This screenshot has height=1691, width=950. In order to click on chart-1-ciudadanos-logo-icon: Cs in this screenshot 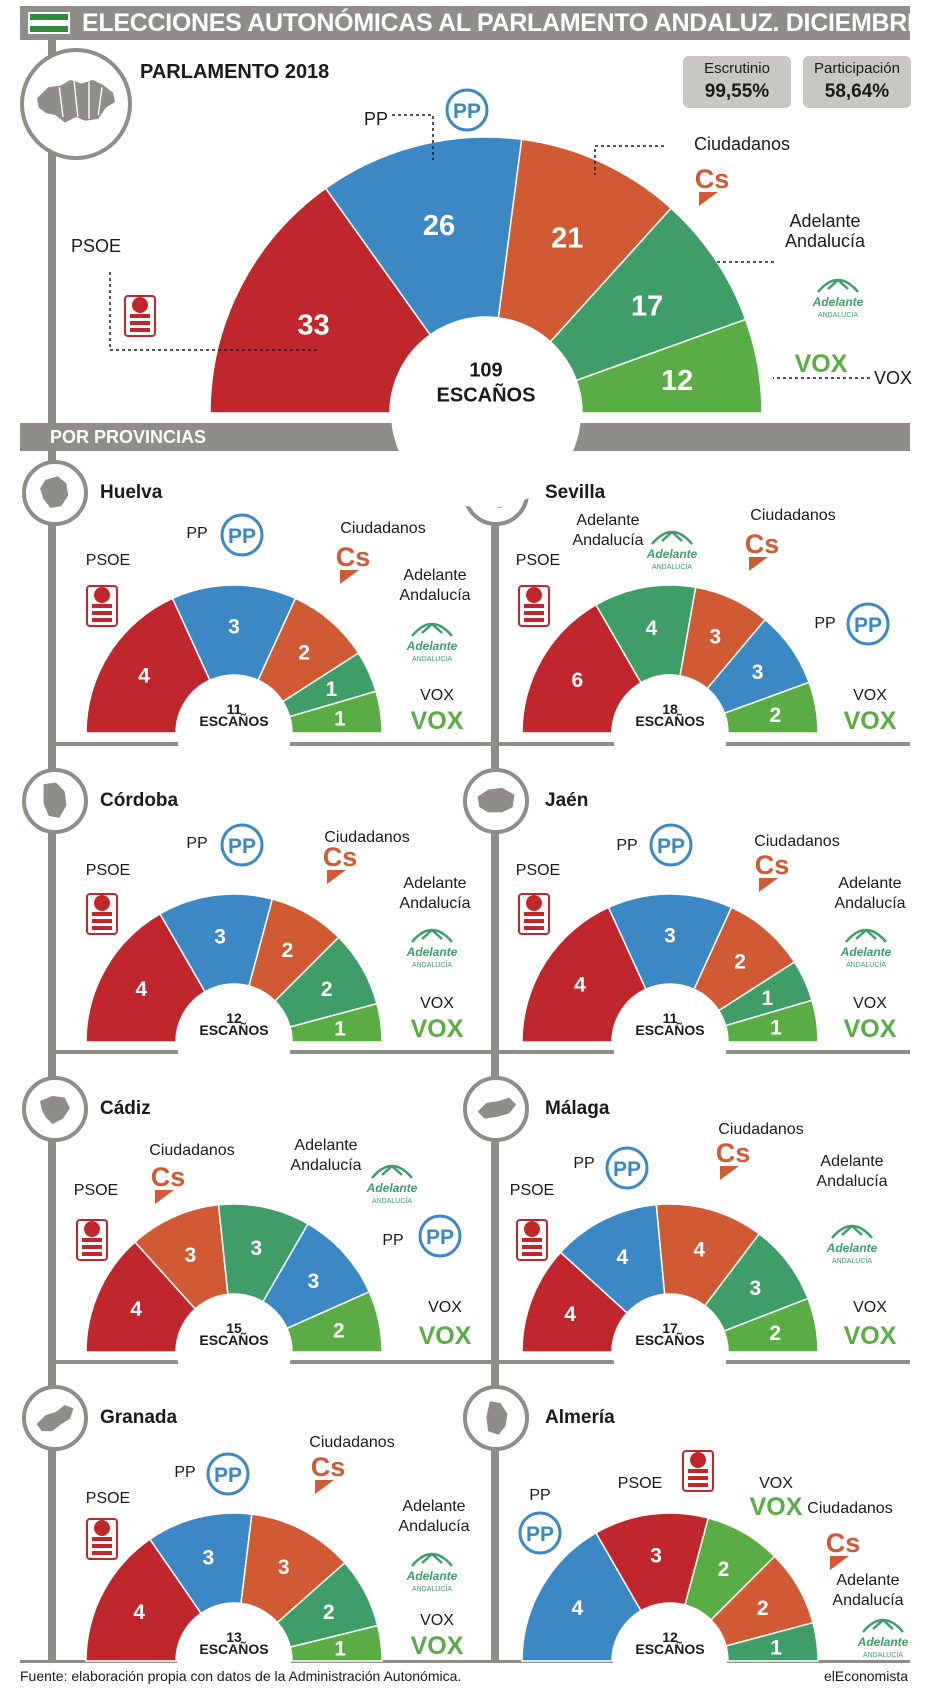, I will do `click(353, 563)`.